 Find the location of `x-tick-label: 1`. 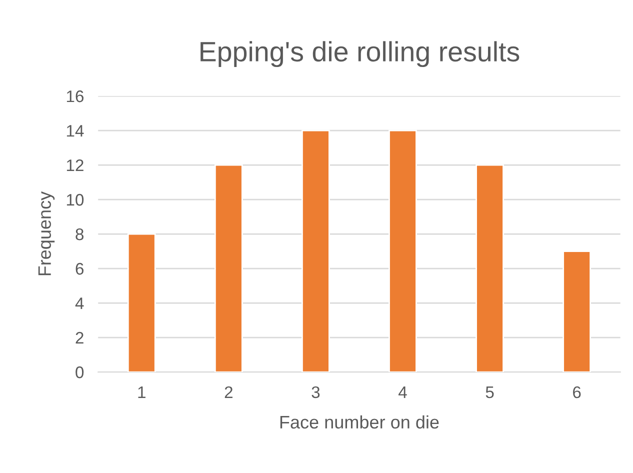

x-tick-label: 1 is located at coordinates (142, 392).